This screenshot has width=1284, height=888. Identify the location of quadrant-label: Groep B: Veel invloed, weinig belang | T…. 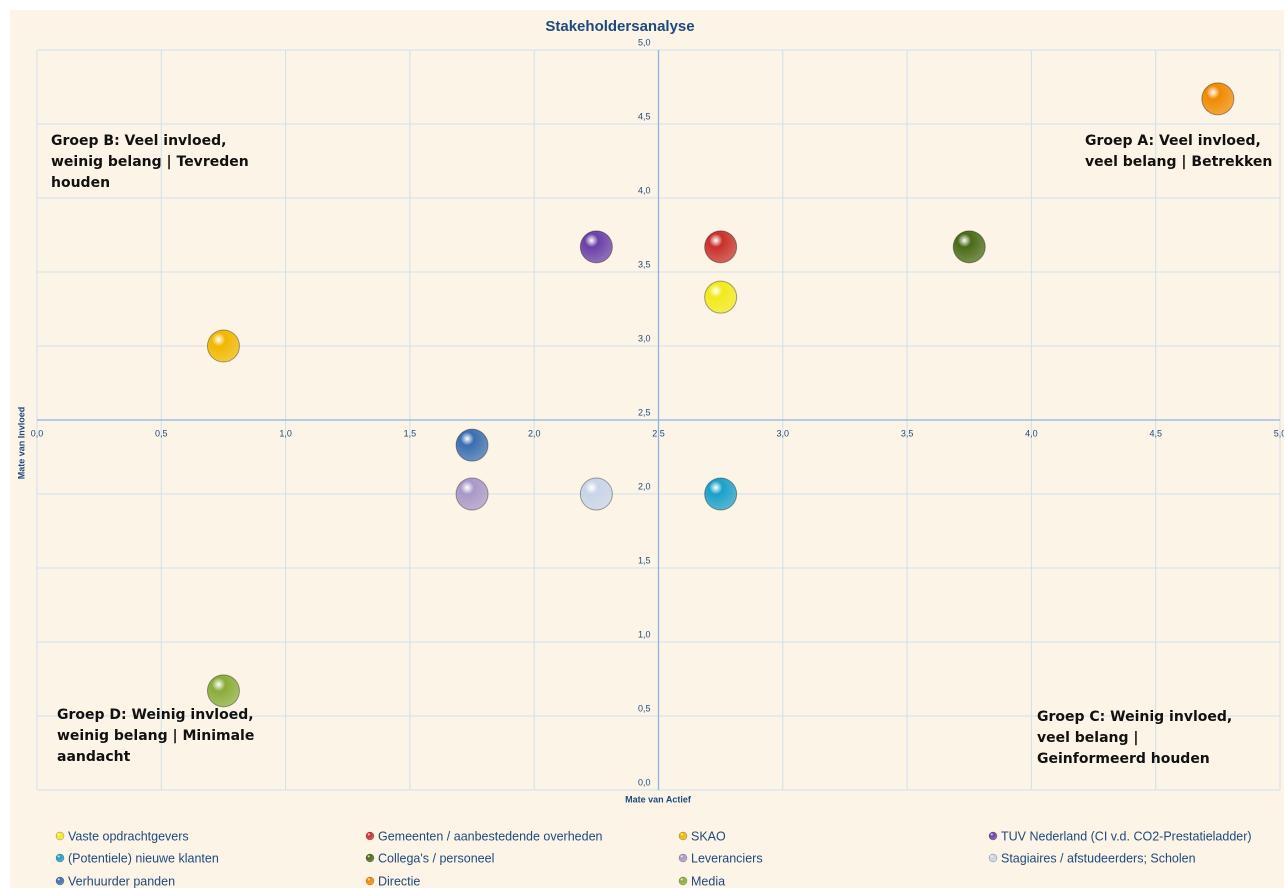
(150, 162).